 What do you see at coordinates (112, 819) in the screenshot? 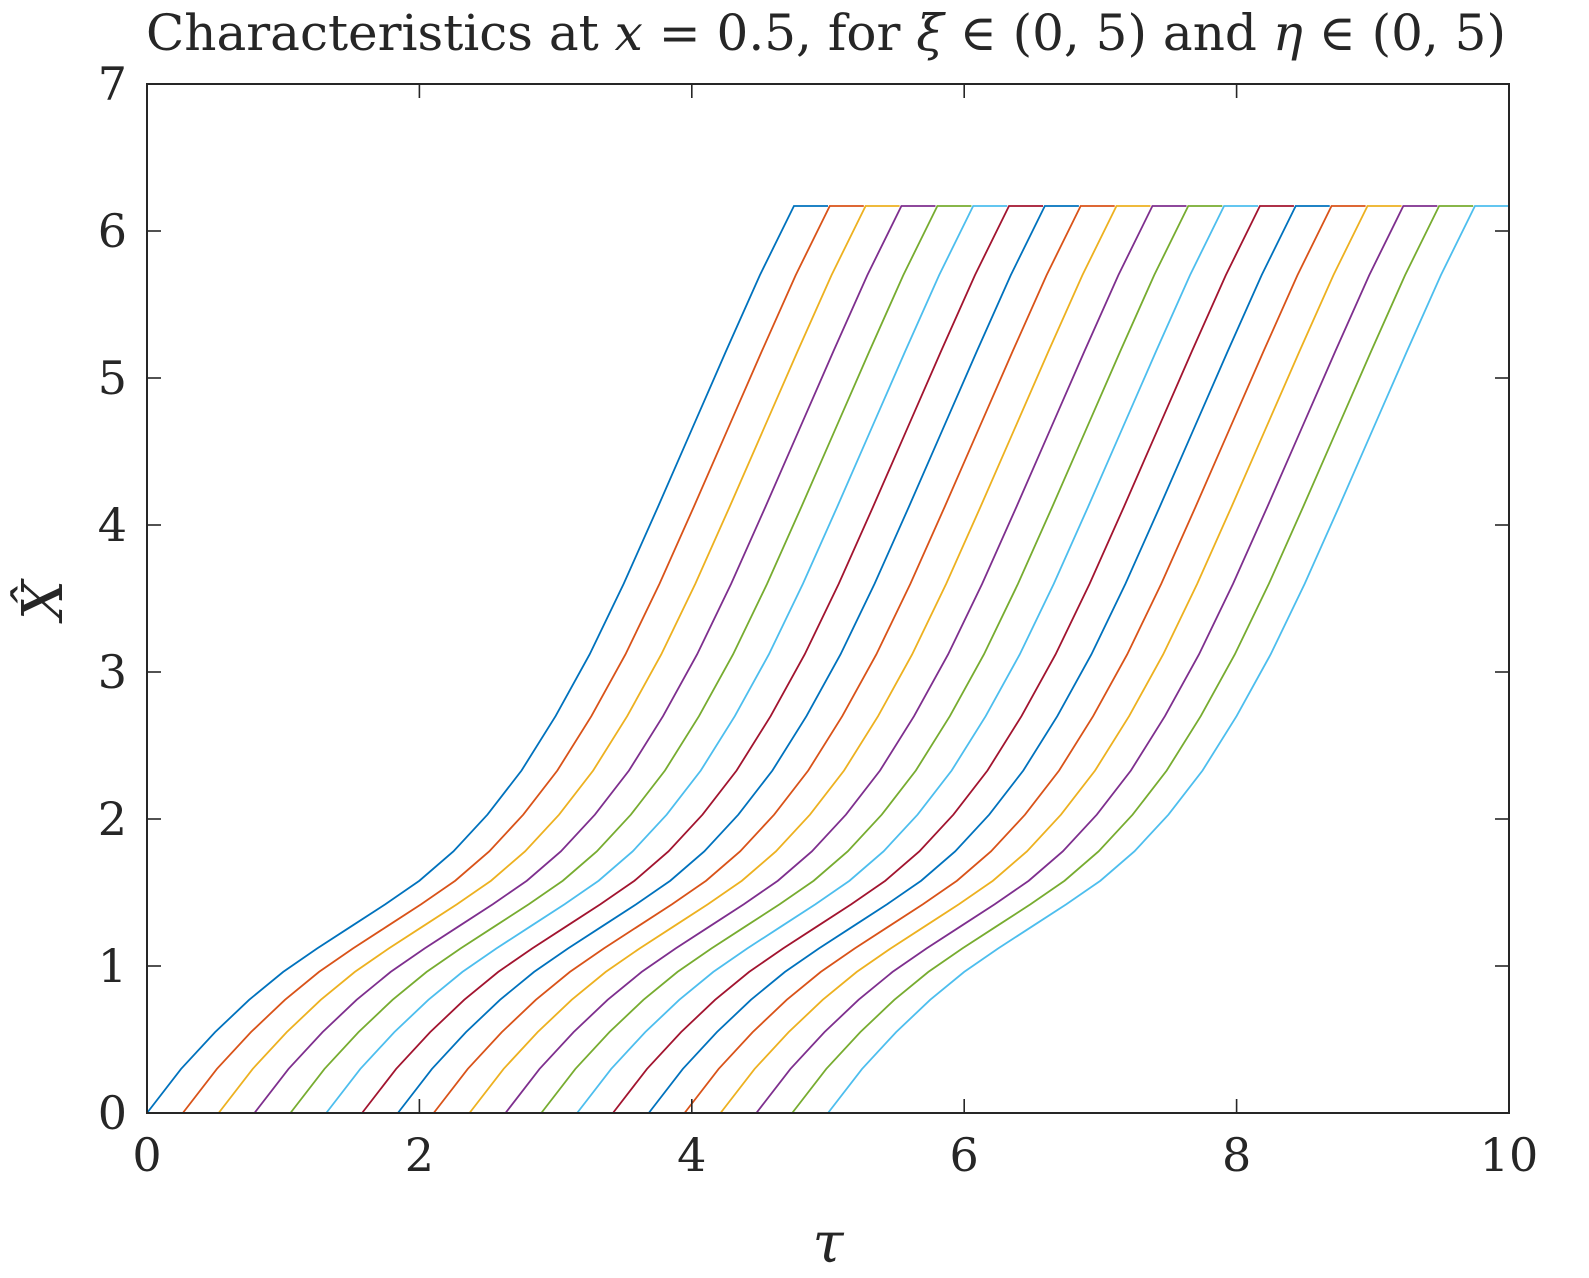
I see `y-tick-label: 2` at bounding box center [112, 819].